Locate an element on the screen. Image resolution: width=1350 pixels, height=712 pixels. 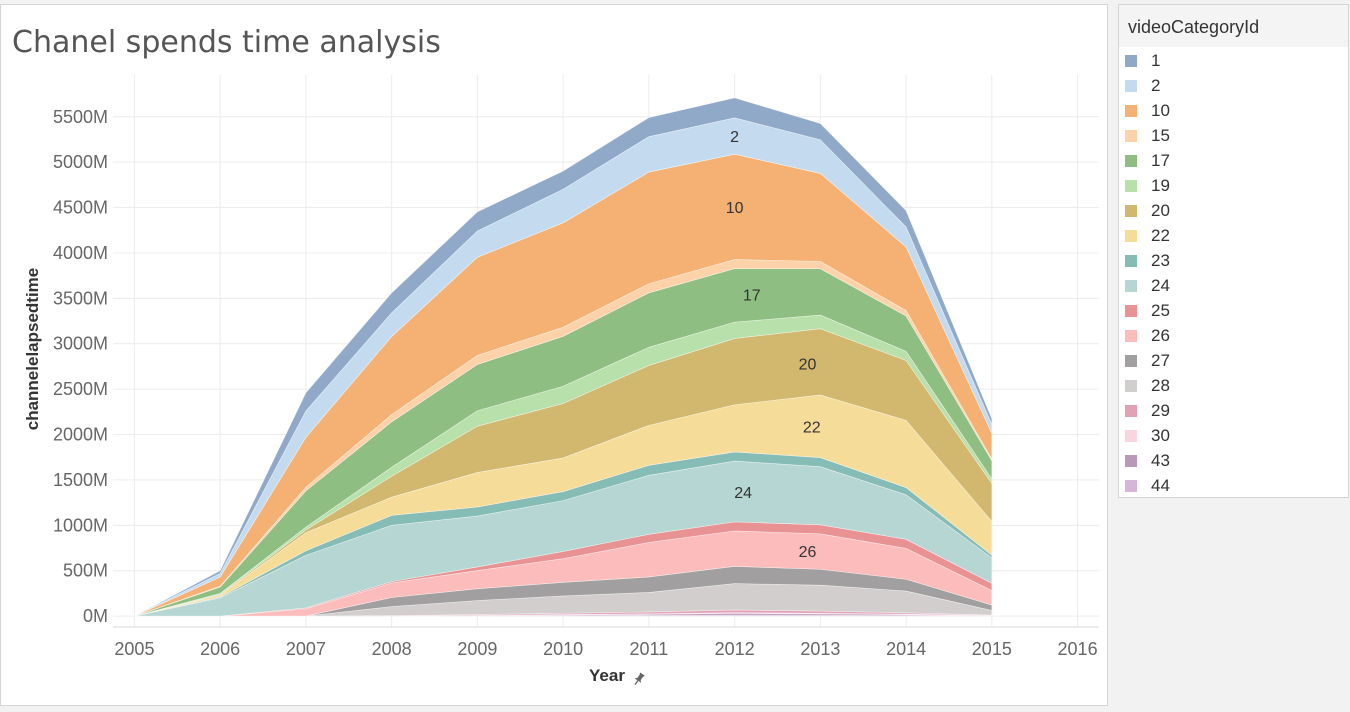
legend-item-24: 24 is located at coordinates (1147, 286).